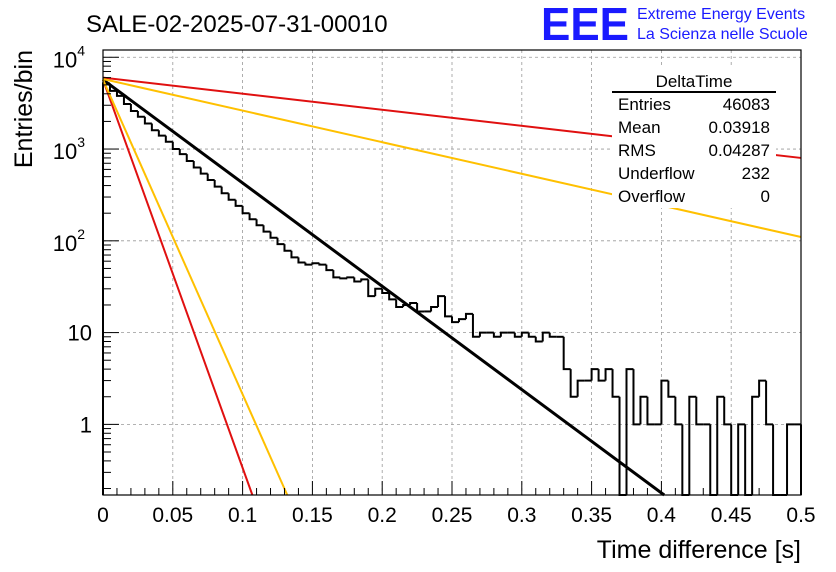 The width and height of the screenshot is (836, 572). I want to click on x-tick-label: 0.5, so click(800, 515).